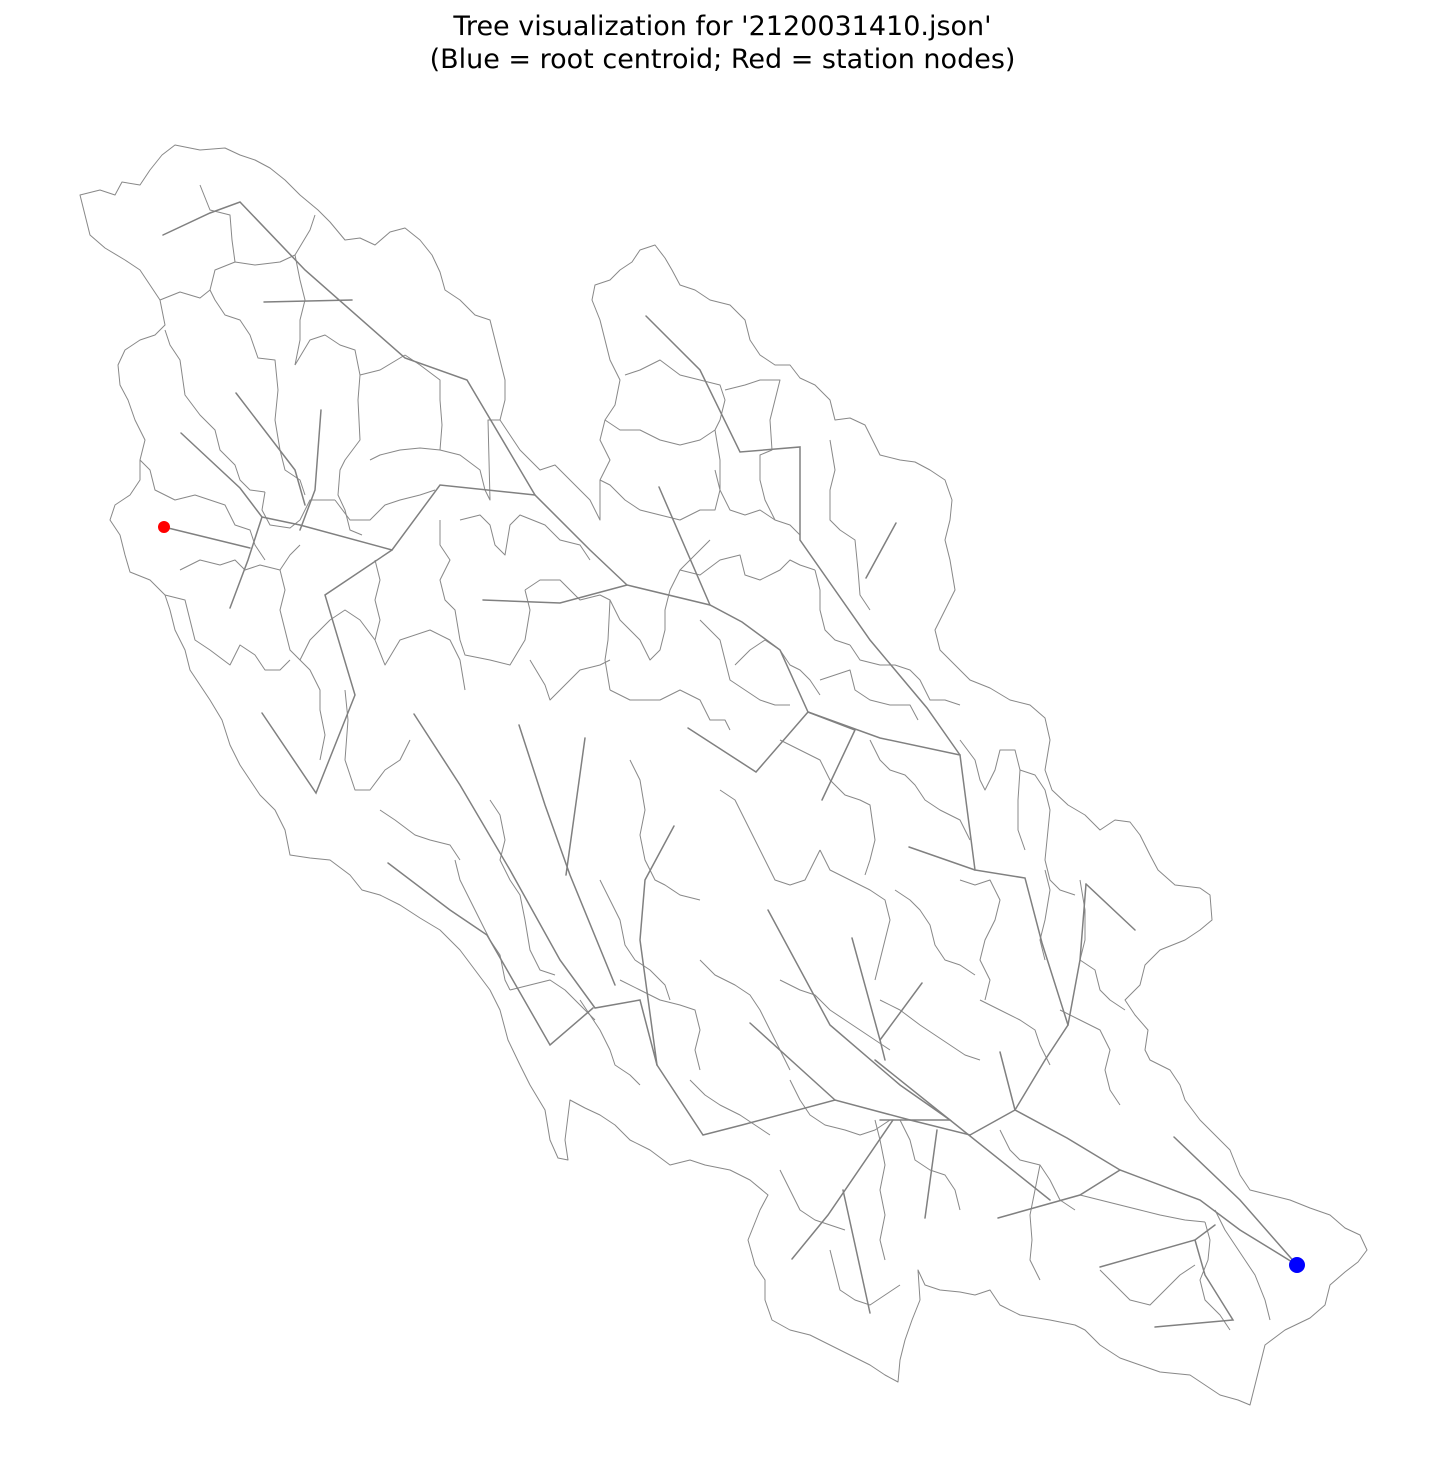  I want to click on title-line-1: Tree visualization for '2120031410.json', so click(722, 26).